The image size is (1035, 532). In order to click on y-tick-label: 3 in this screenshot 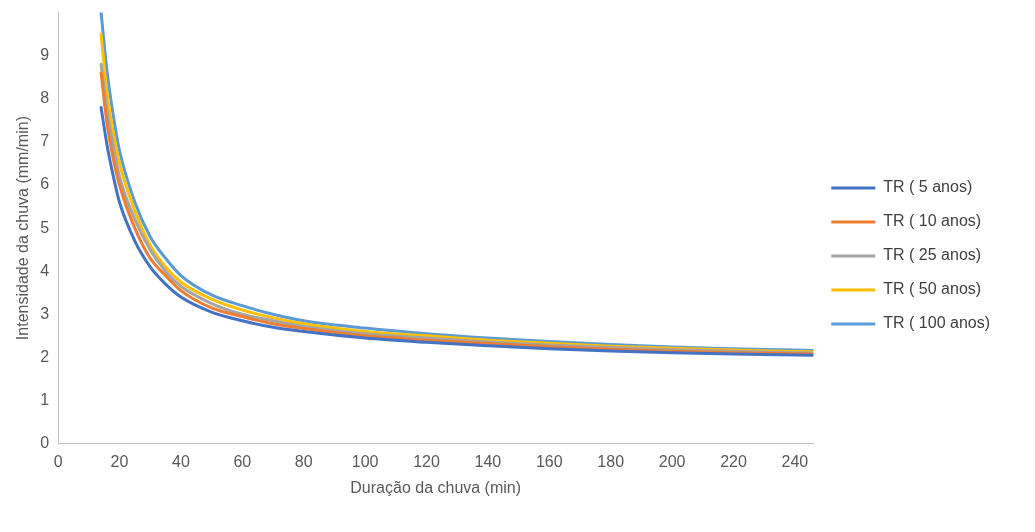, I will do `click(45, 313)`.